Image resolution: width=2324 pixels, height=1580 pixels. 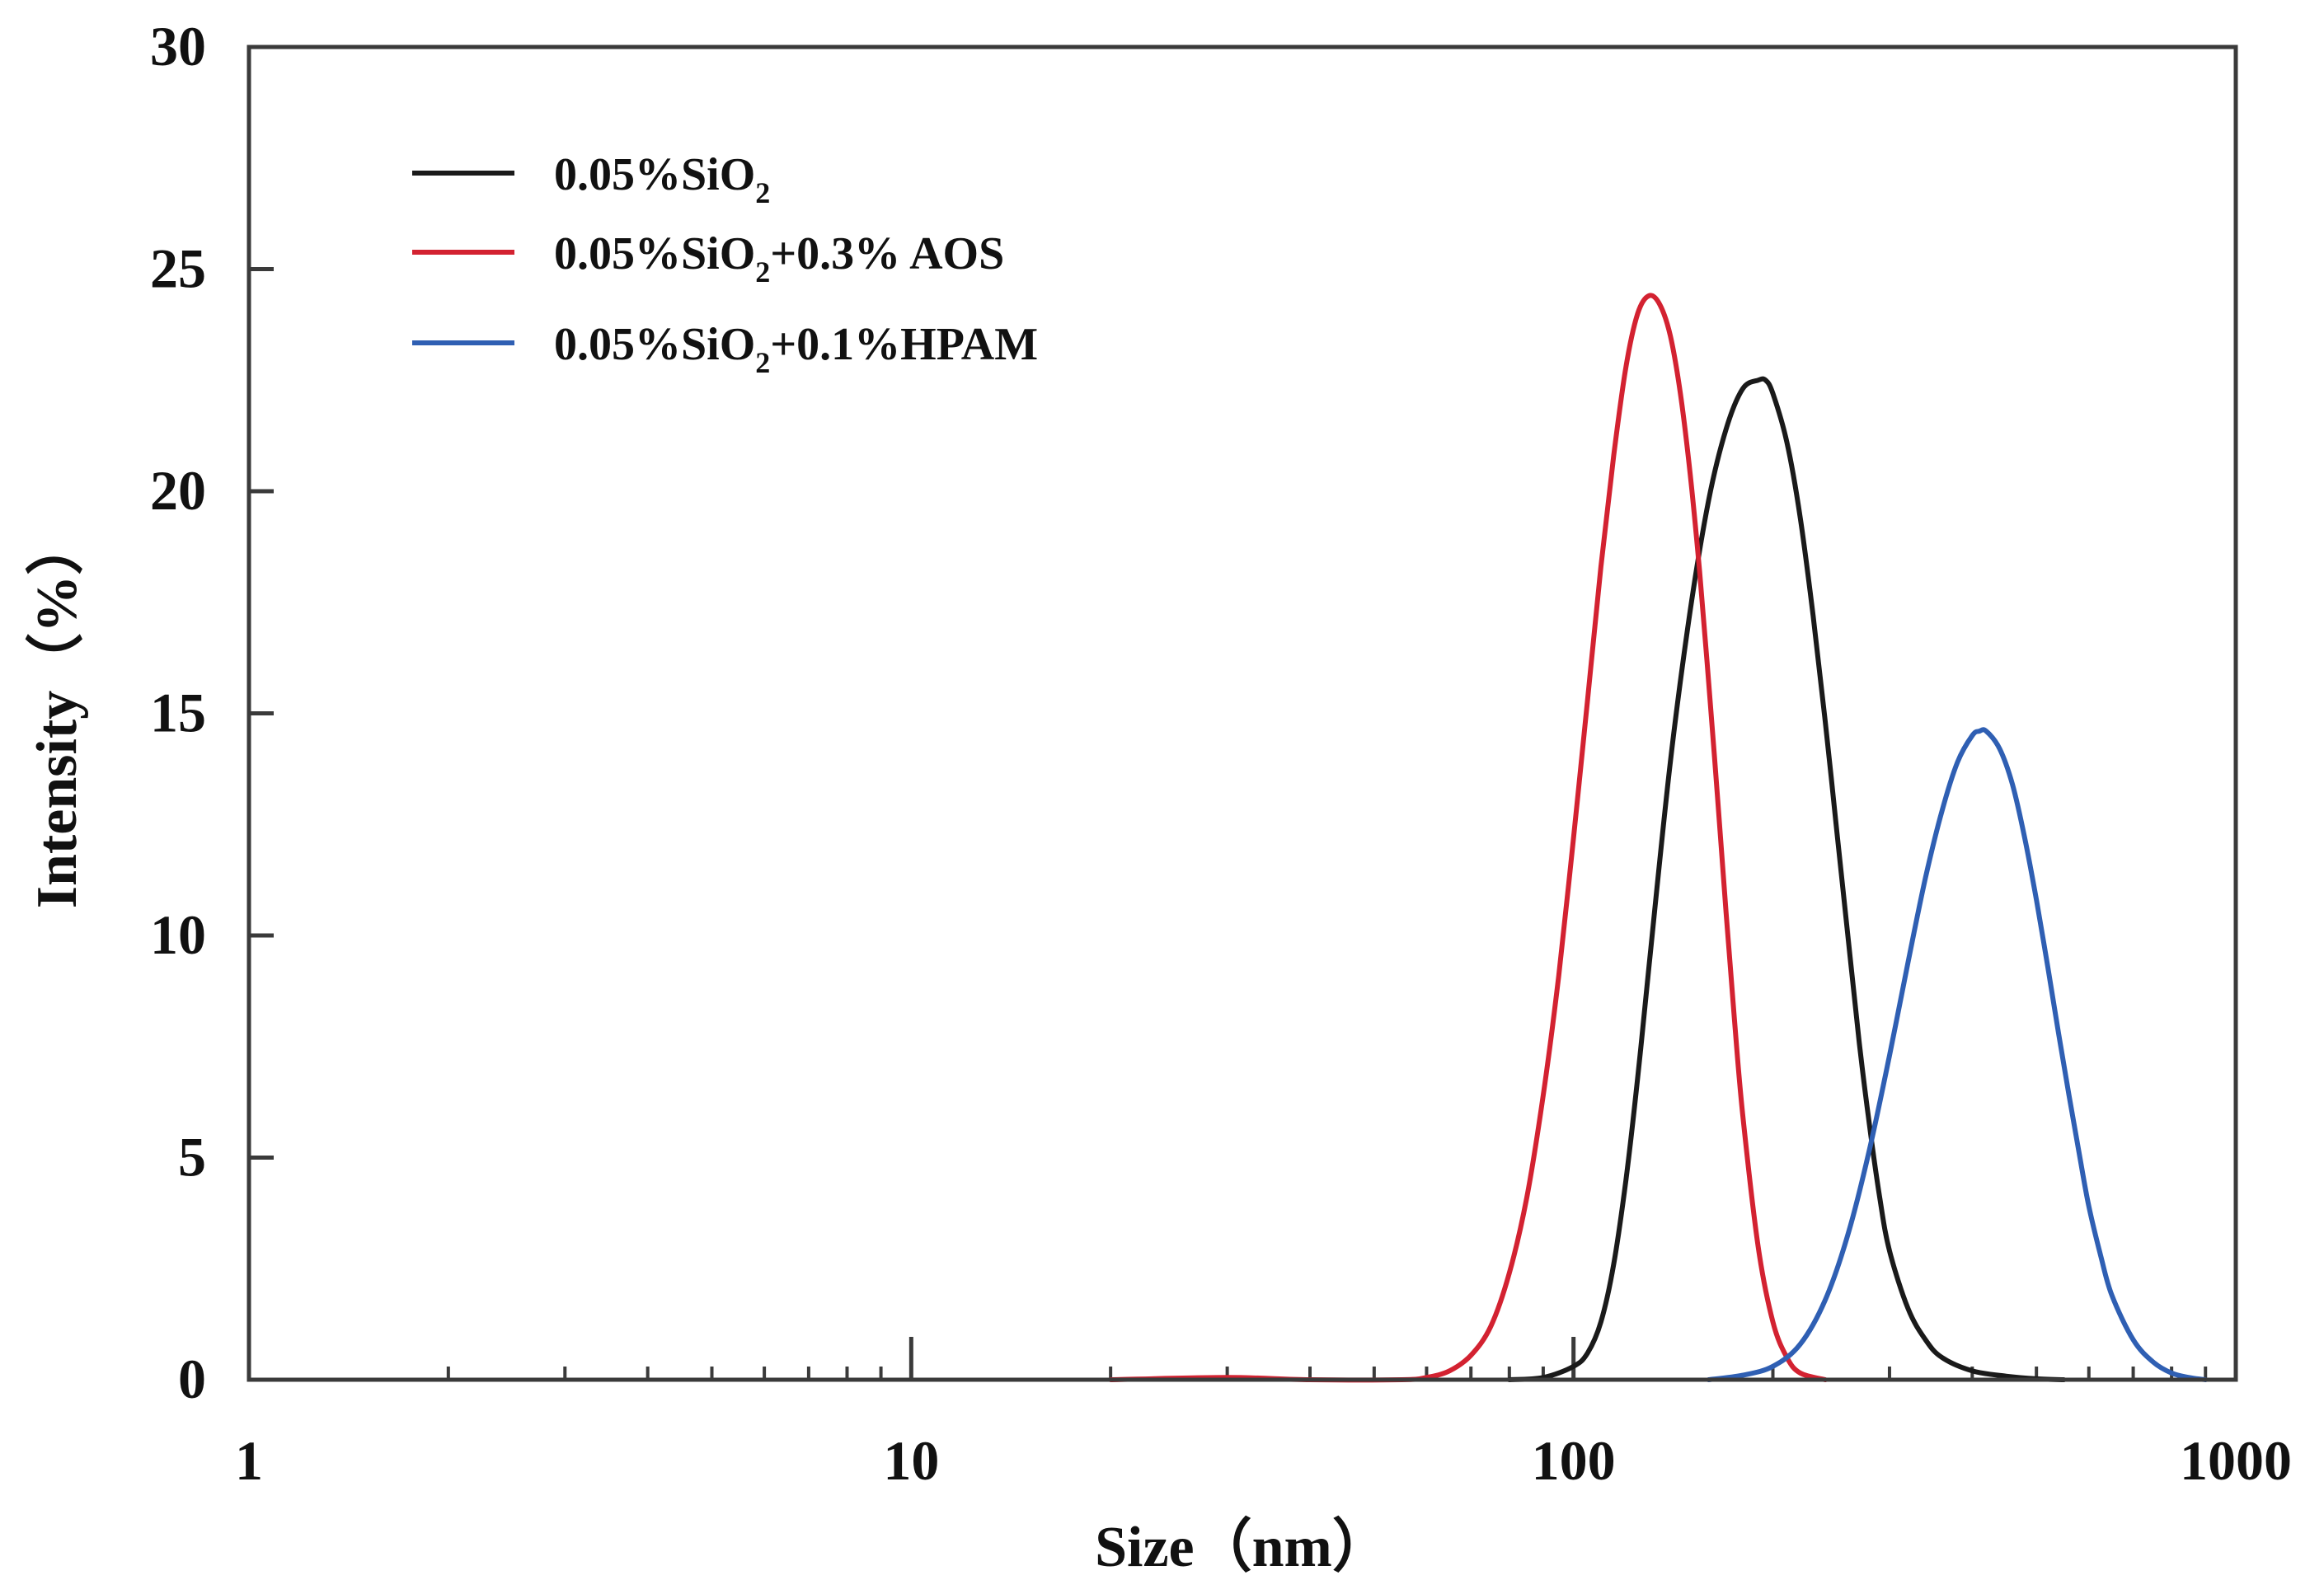 I want to click on x-axis-ticks, so click(x=1242, y=1358).